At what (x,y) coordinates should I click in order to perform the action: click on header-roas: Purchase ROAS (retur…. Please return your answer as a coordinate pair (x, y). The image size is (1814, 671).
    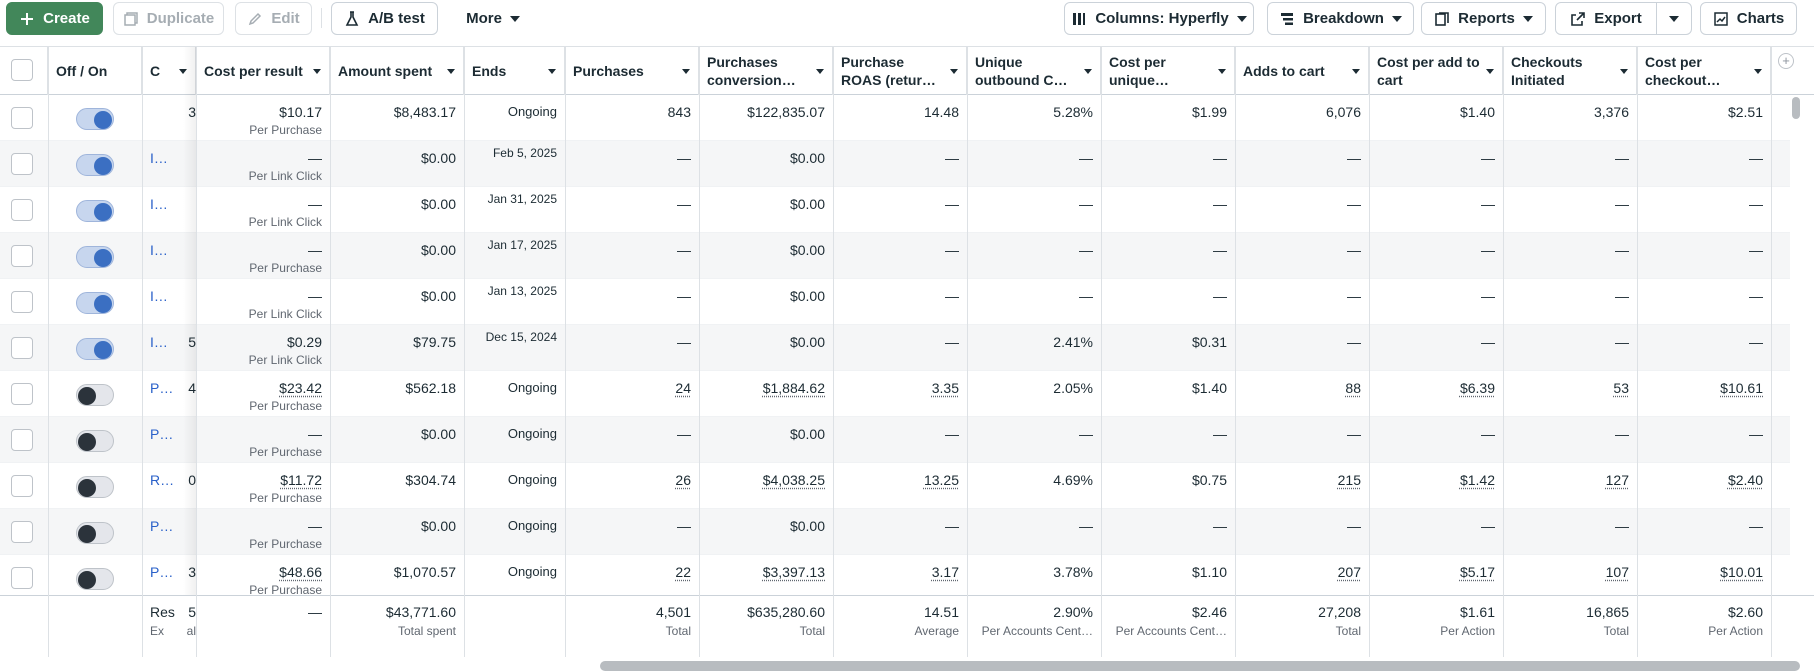
    Looking at the image, I should click on (900, 71).